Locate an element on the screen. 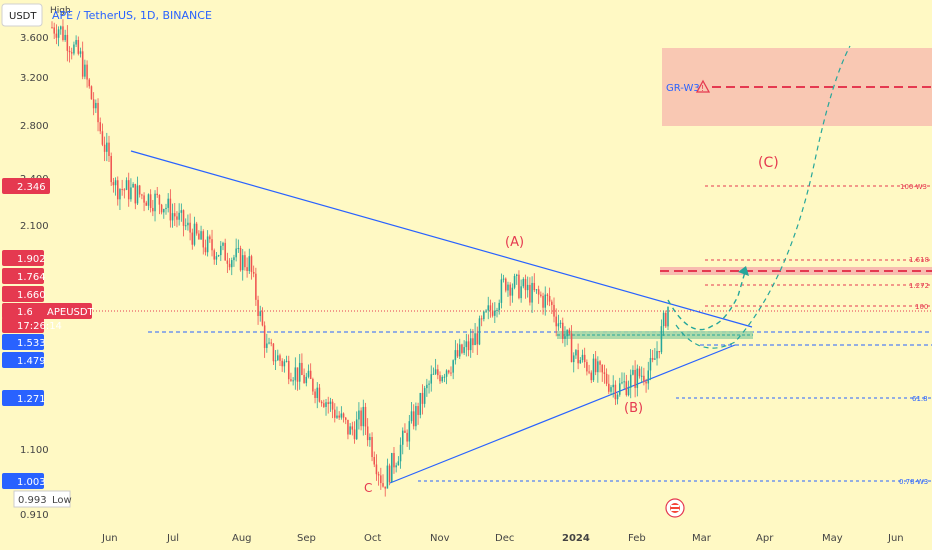 Image resolution: width=932 pixels, height=550 pixels. time-tick-label: Jul is located at coordinates (172, 538).